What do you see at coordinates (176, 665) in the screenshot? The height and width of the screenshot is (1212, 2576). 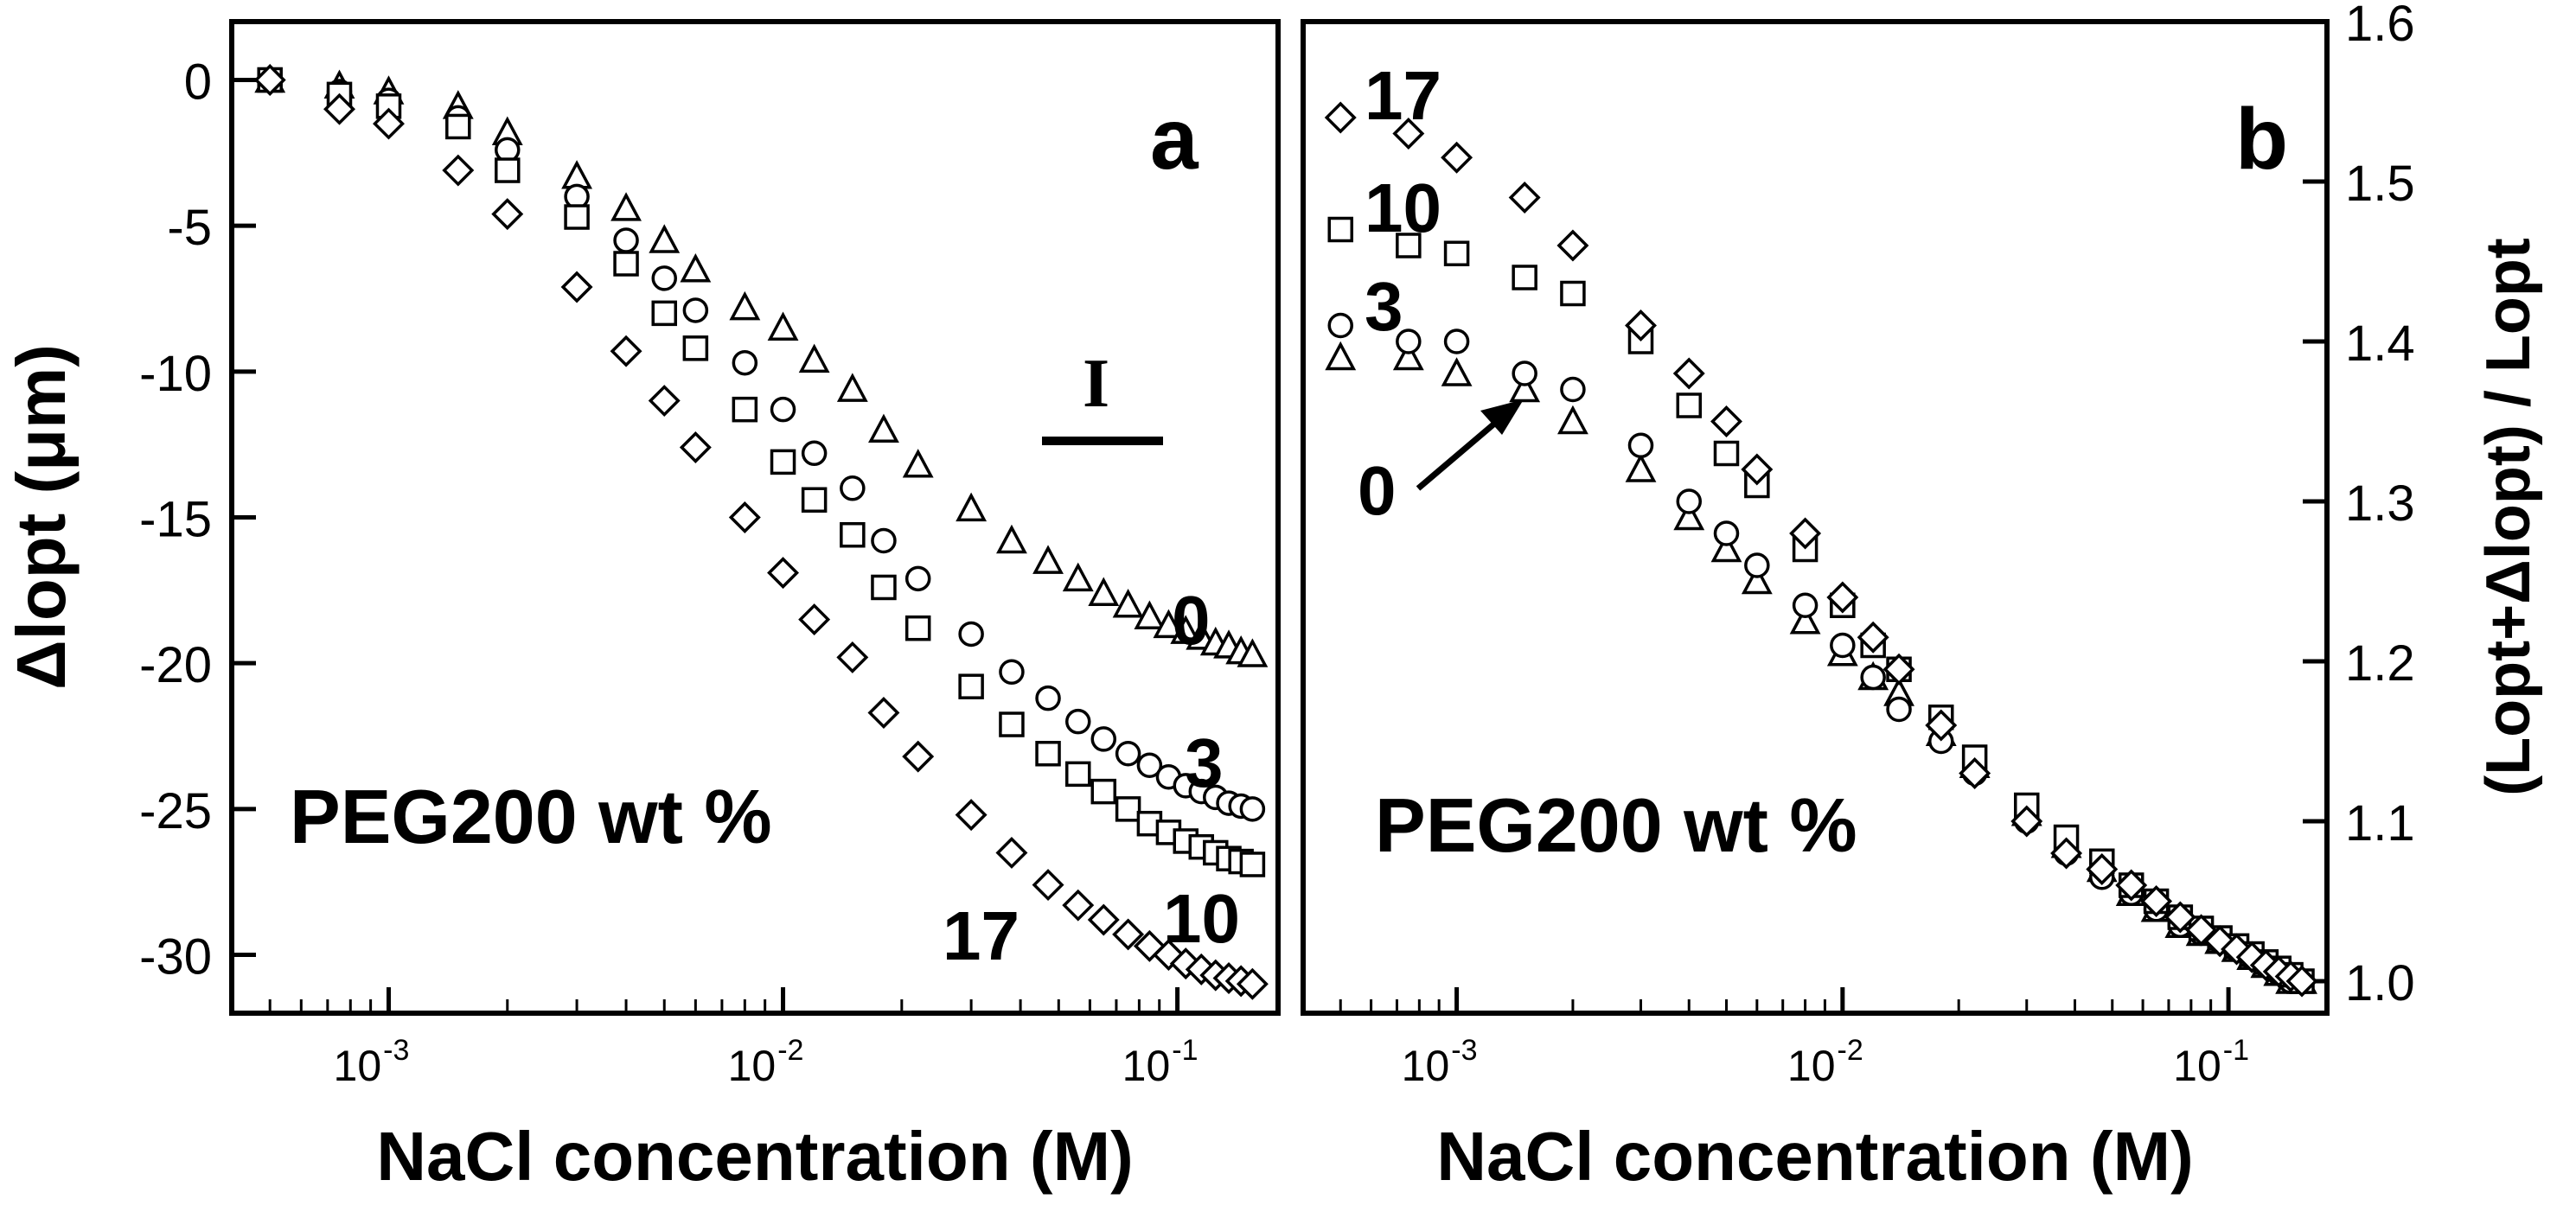 I see `y-tick-label: -20` at bounding box center [176, 665].